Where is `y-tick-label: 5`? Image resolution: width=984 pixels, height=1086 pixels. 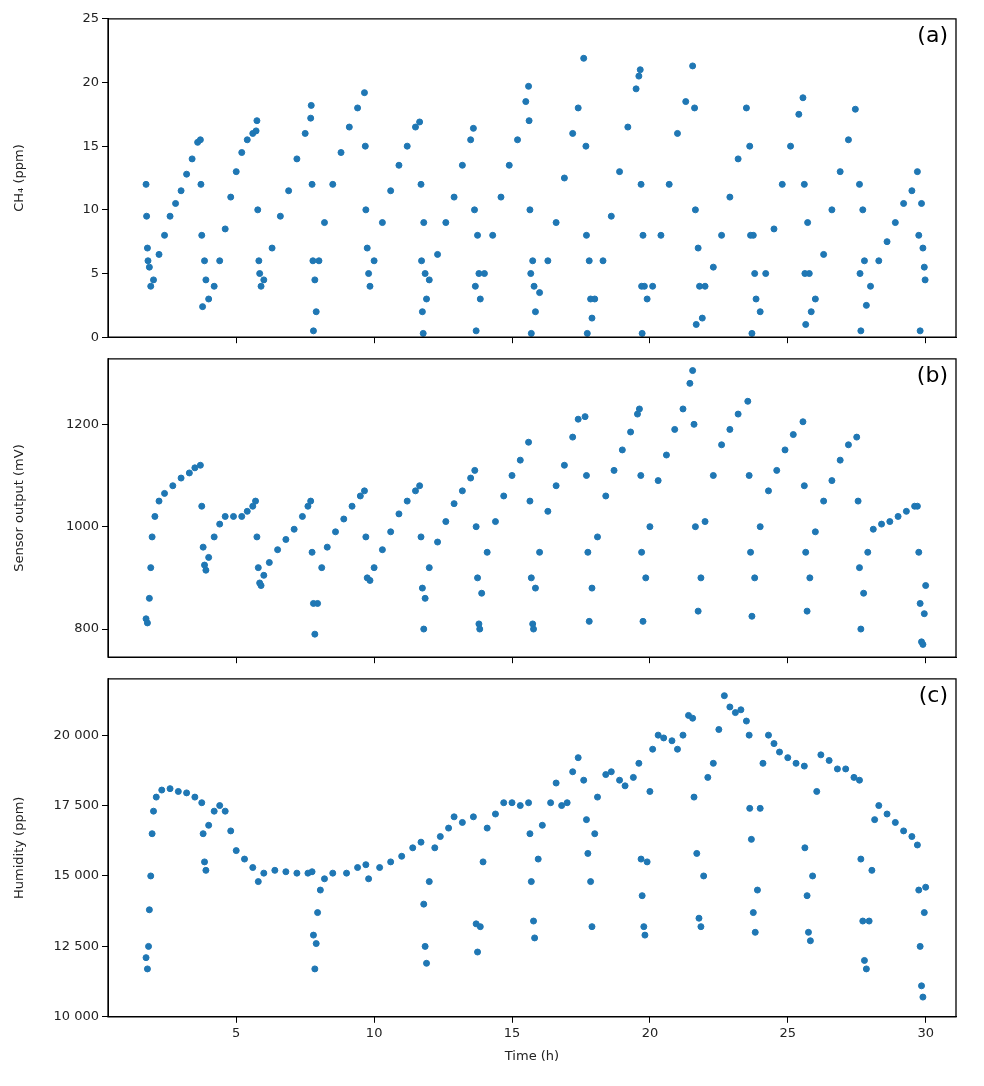 y-tick-label: 5 is located at coordinates (94, 272).